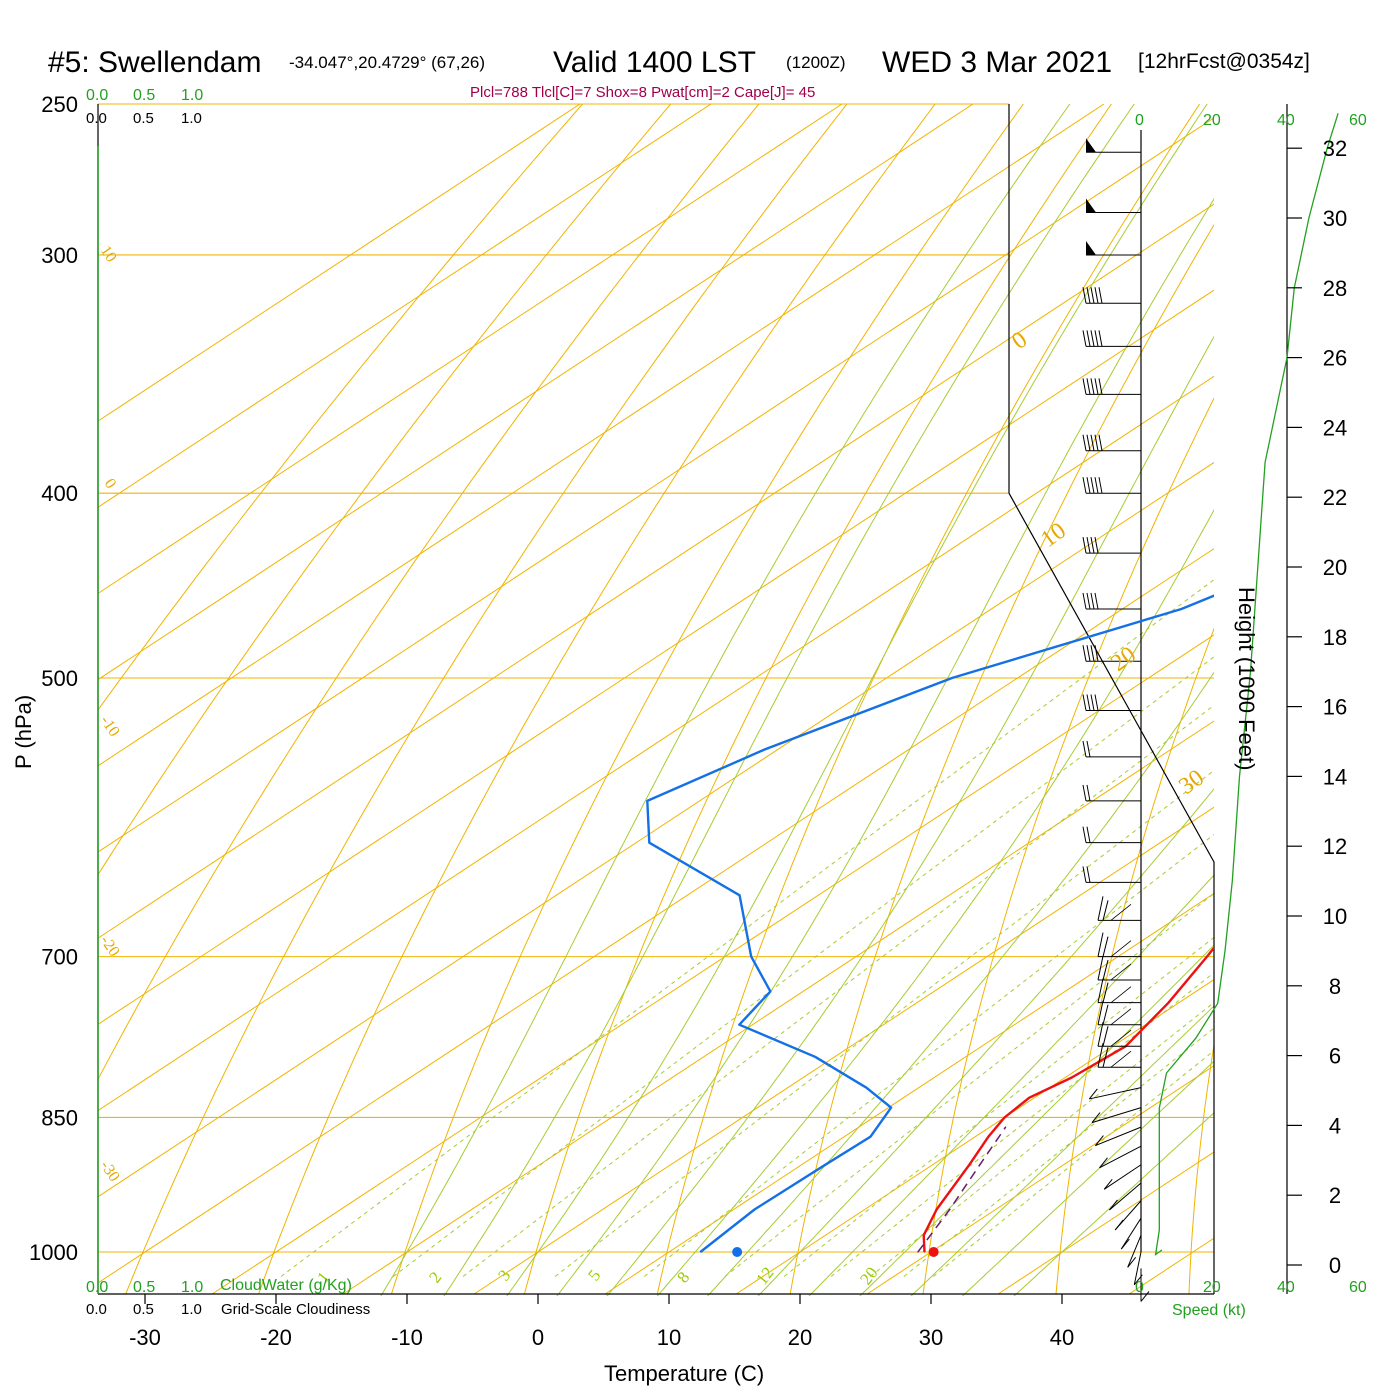  I want to click on temperature-line, so click(1068, 1099).